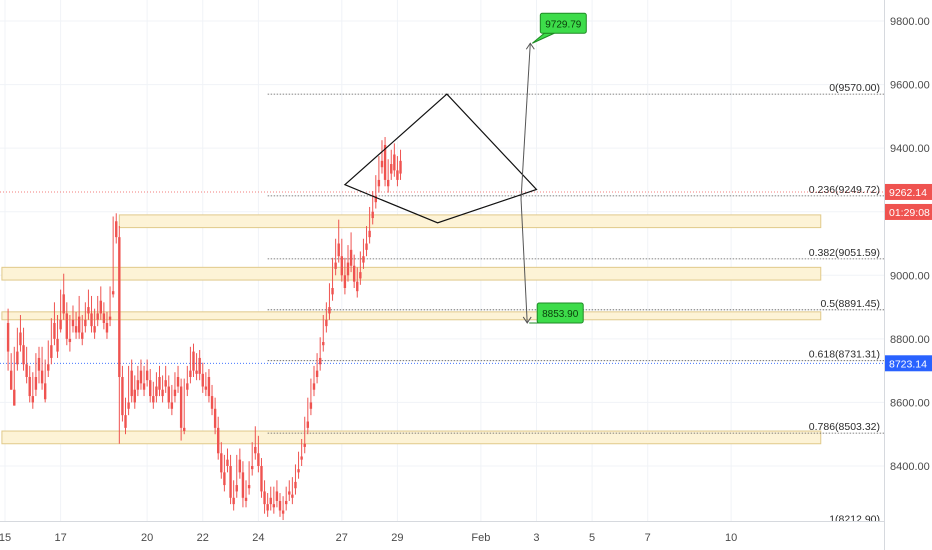  What do you see at coordinates (731, 538) in the screenshot?
I see `time-tick-label: 10` at bounding box center [731, 538].